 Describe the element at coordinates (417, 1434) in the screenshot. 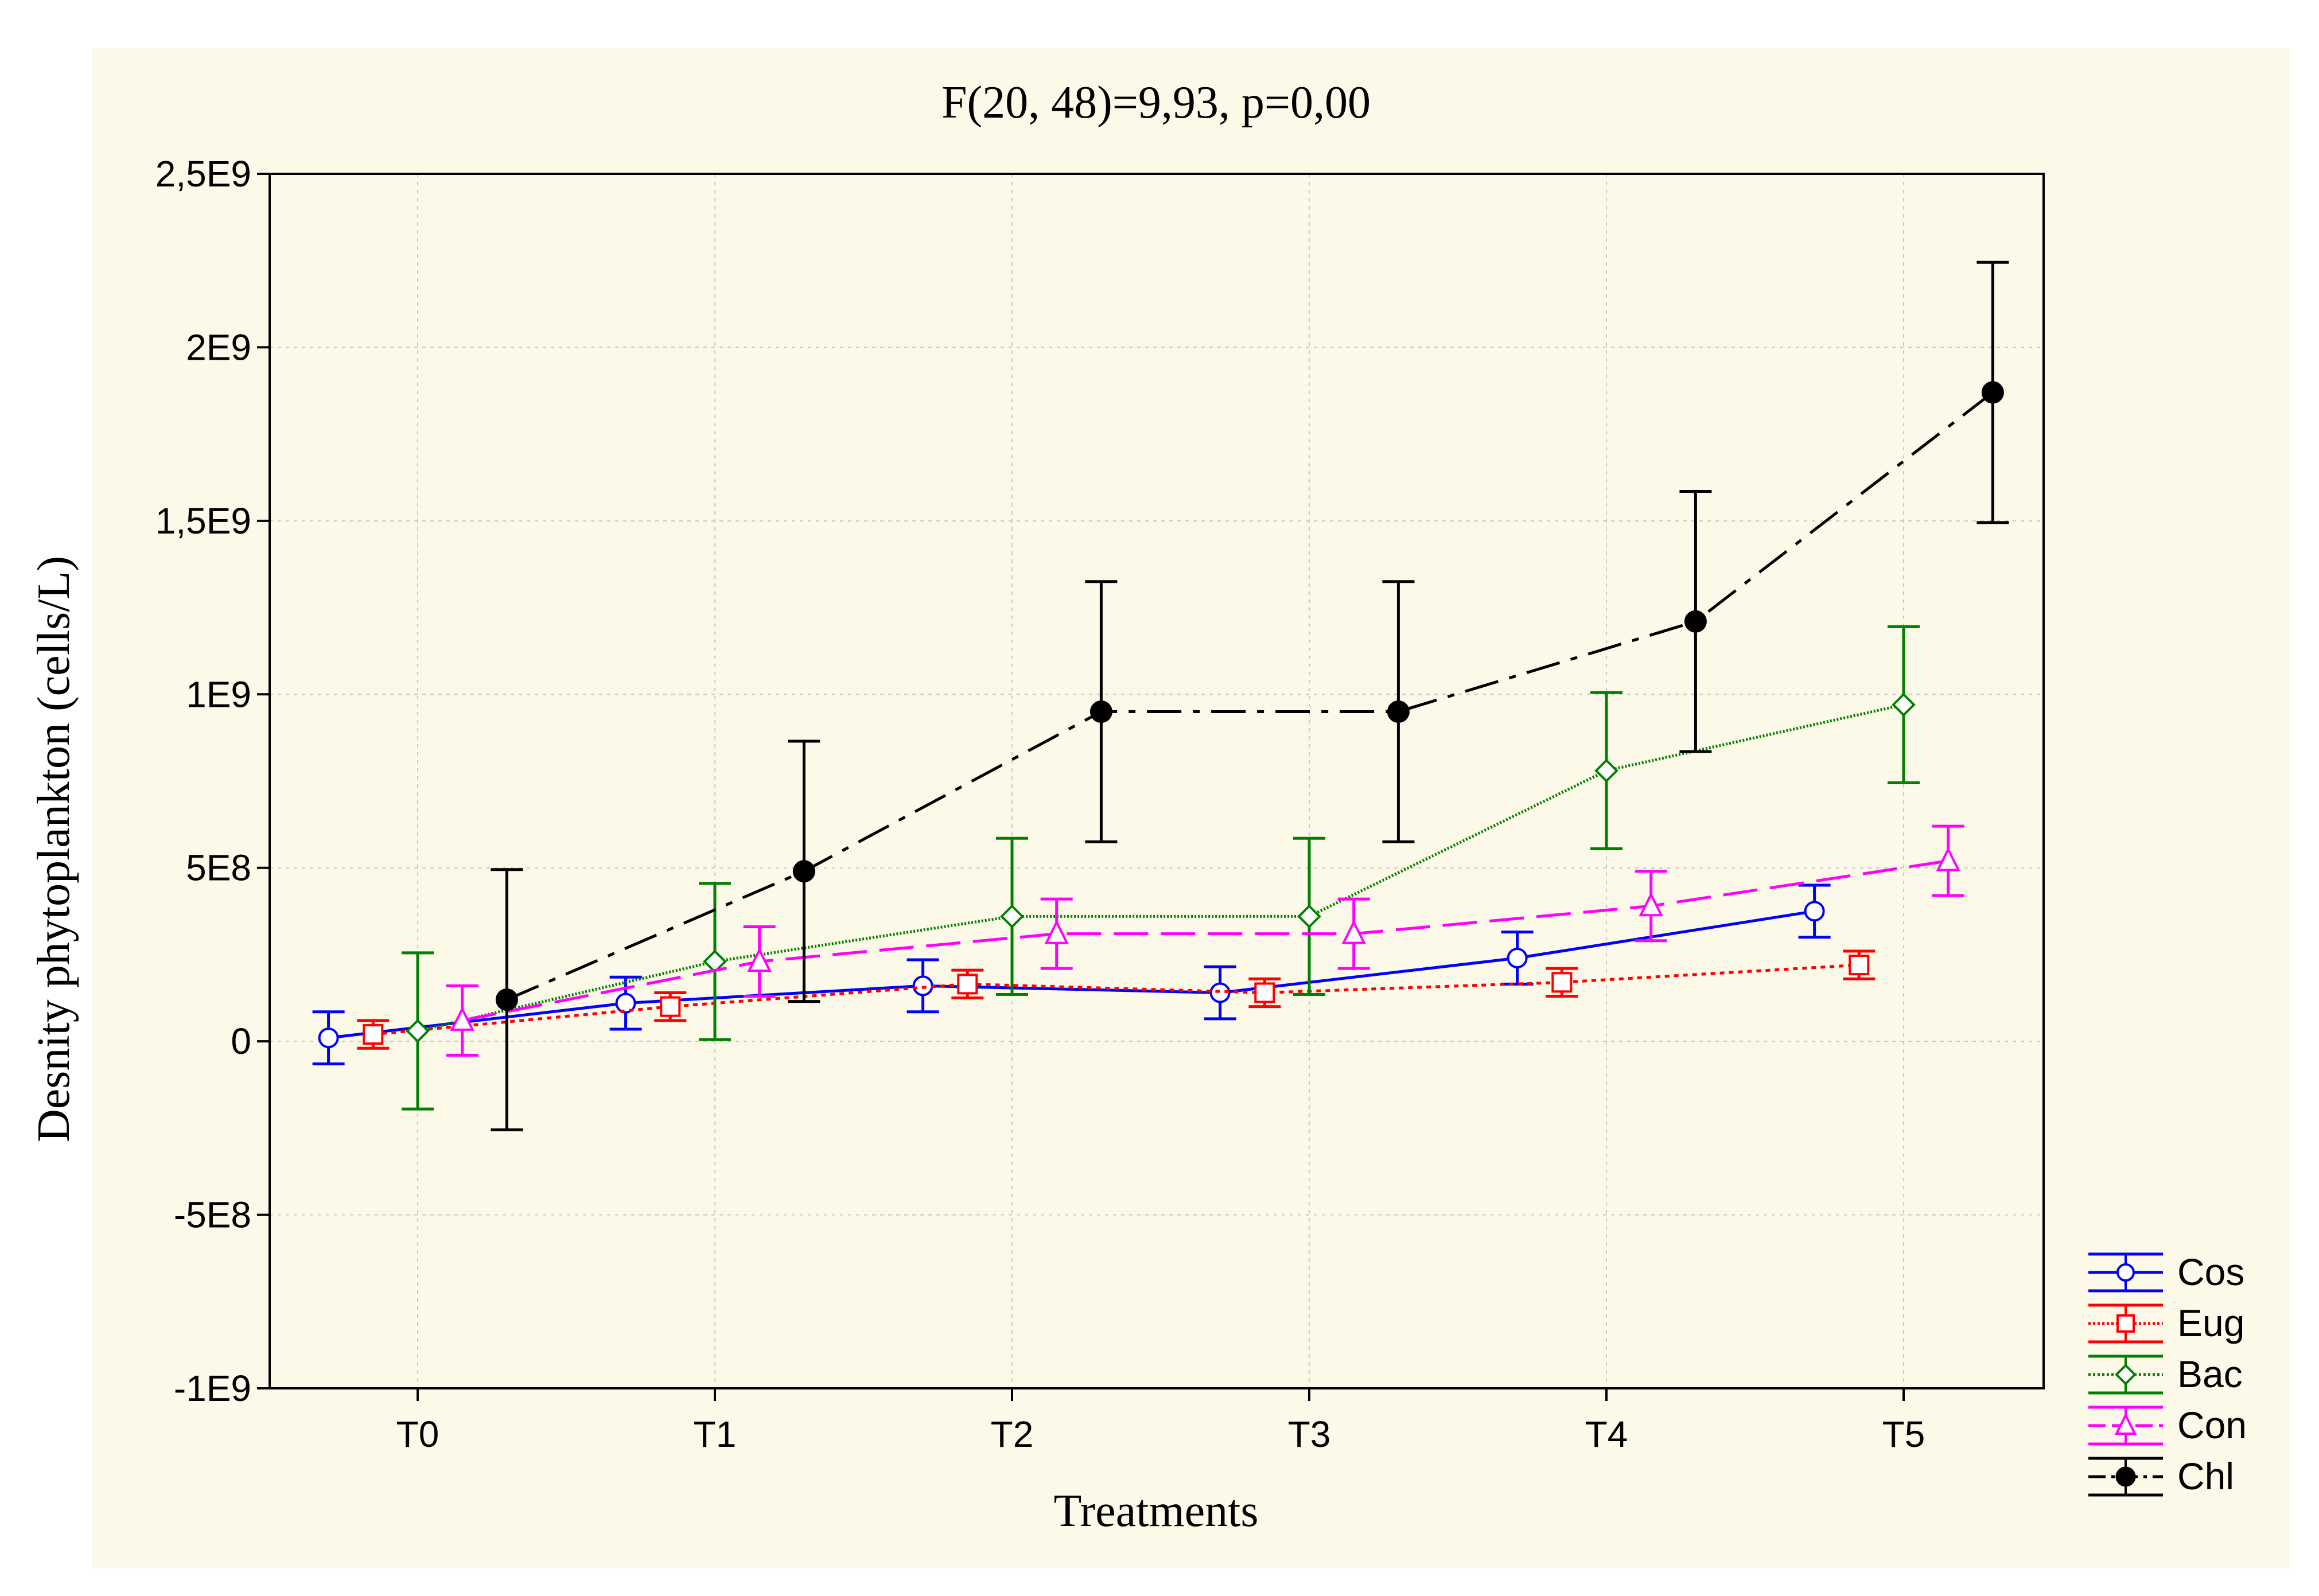

I see `x-tick-label: T0` at that location.